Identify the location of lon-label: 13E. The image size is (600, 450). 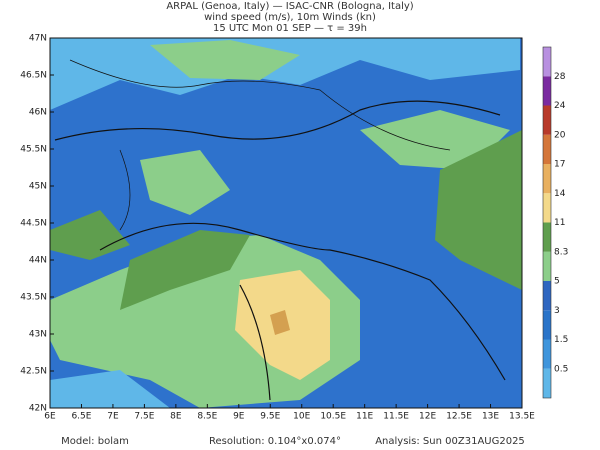
(490, 417).